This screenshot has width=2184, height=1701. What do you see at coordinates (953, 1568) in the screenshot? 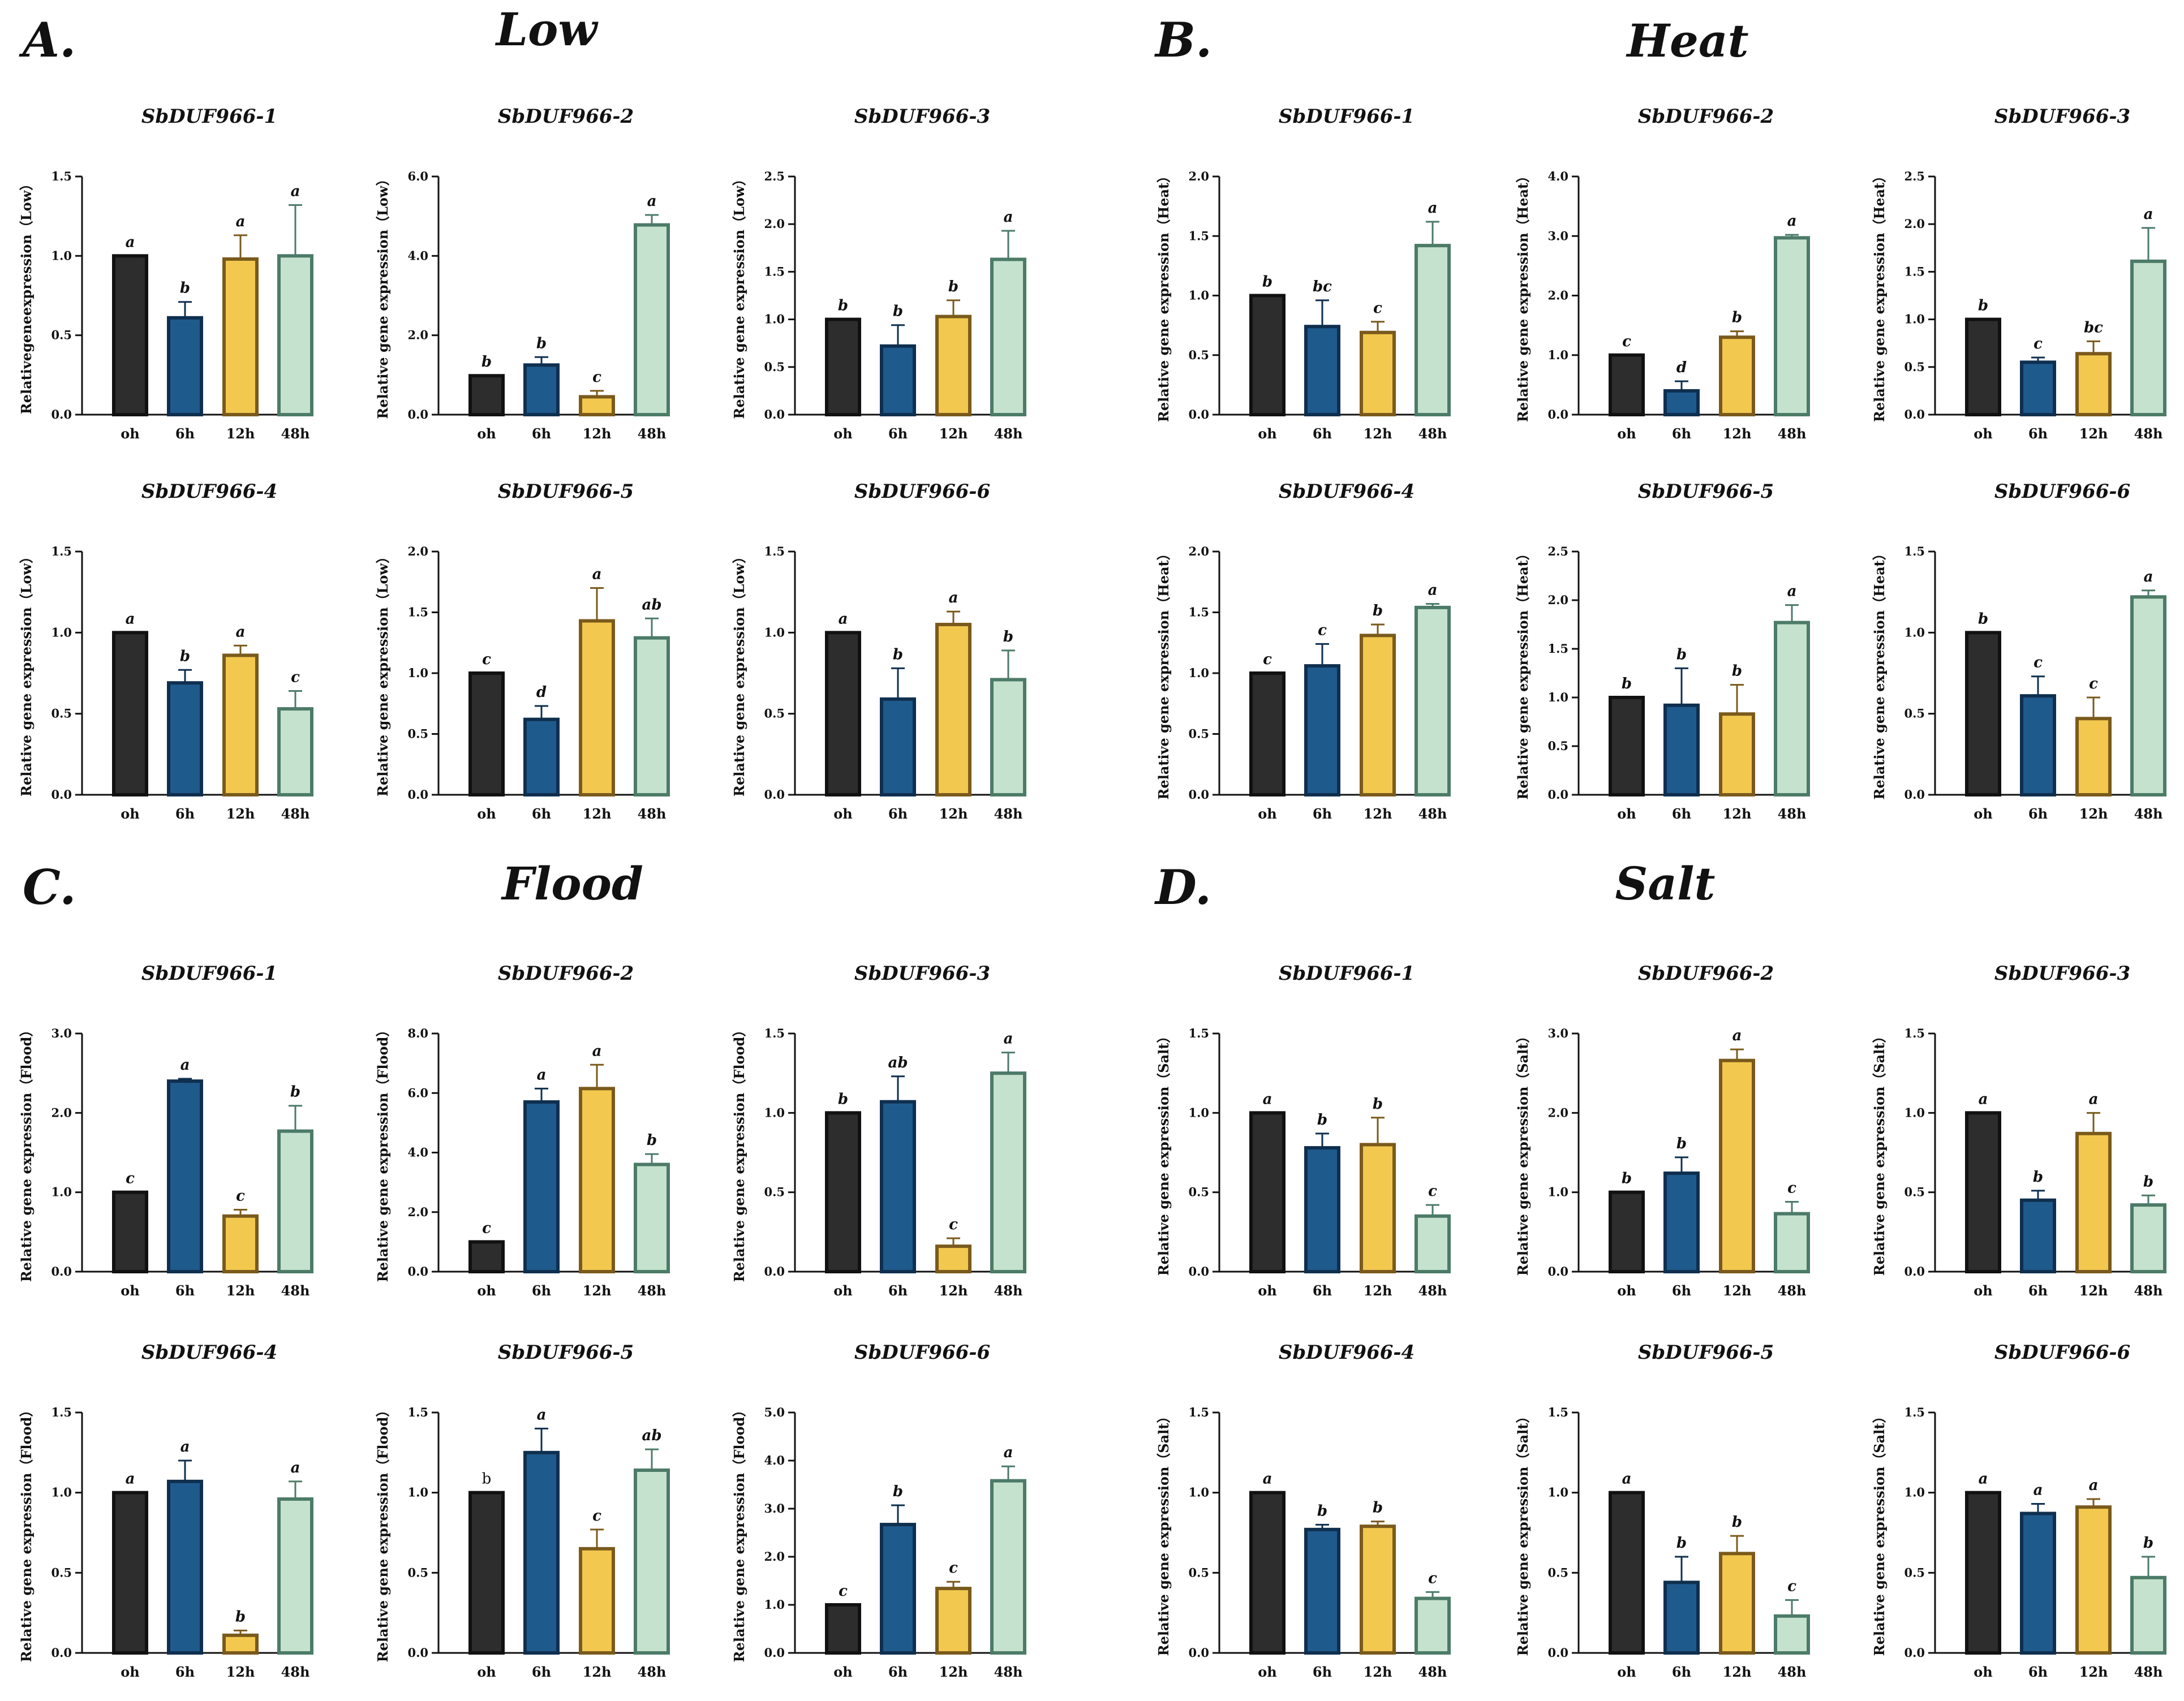
I see `significance-label-12h: c` at bounding box center [953, 1568].